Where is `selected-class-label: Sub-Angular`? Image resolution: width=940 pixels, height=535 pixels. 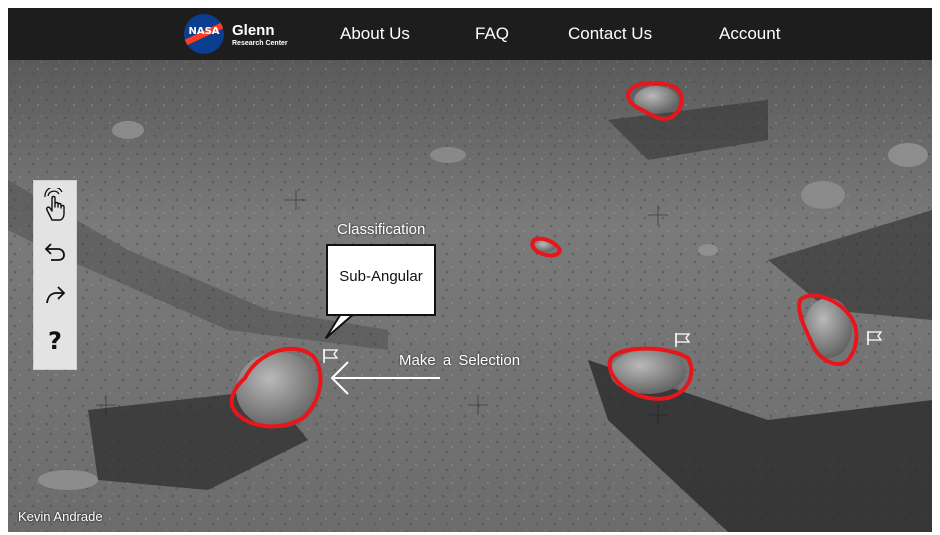
selected-class-label: Sub-Angular is located at coordinates (381, 276).